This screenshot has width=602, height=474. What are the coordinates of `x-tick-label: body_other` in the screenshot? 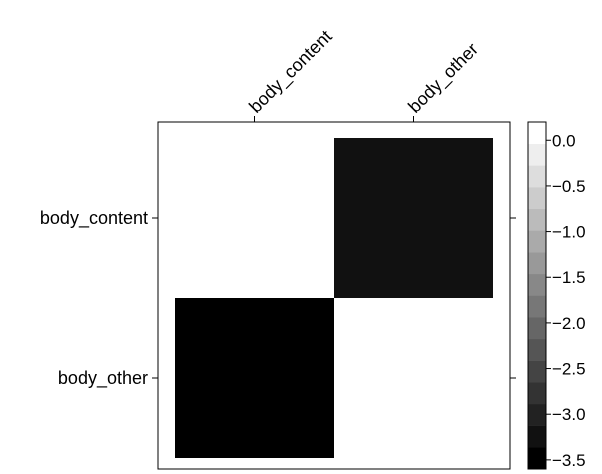 It's located at (443, 78).